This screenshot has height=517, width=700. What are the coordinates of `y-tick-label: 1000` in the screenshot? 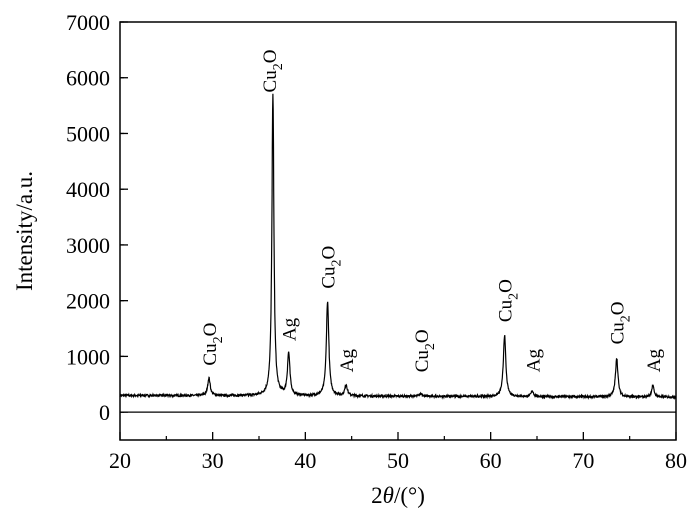 It's located at (88, 356).